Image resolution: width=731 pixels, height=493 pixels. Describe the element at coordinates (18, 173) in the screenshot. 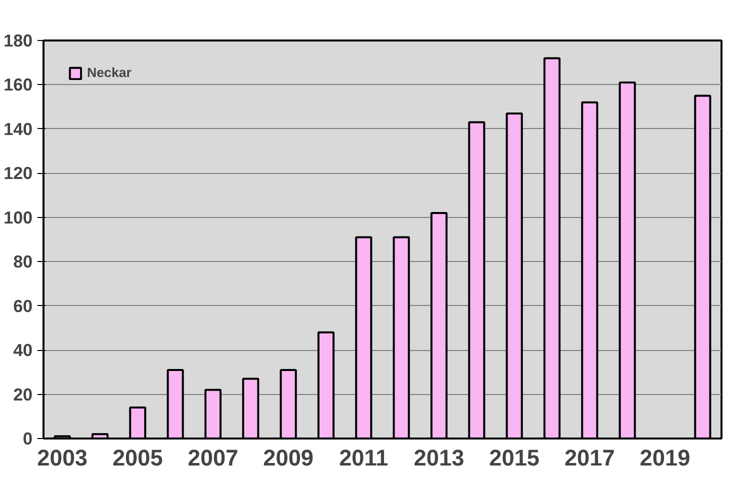

I see `y-tick-label: 120` at that location.